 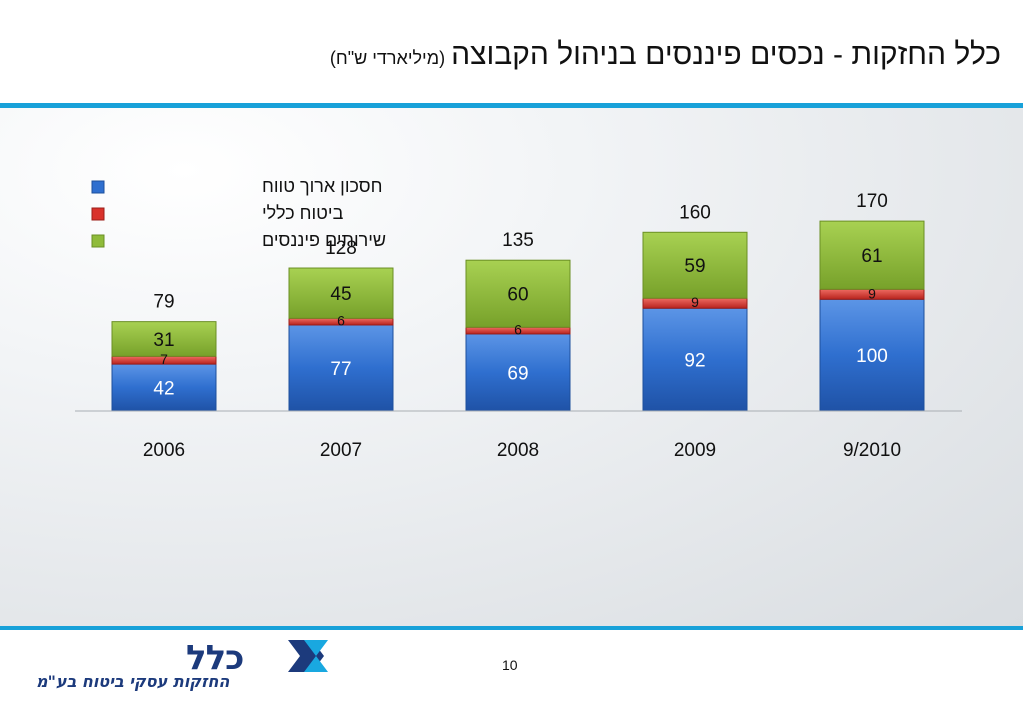 I want to click on data-label-long-term-savings: 77, so click(x=340, y=369).